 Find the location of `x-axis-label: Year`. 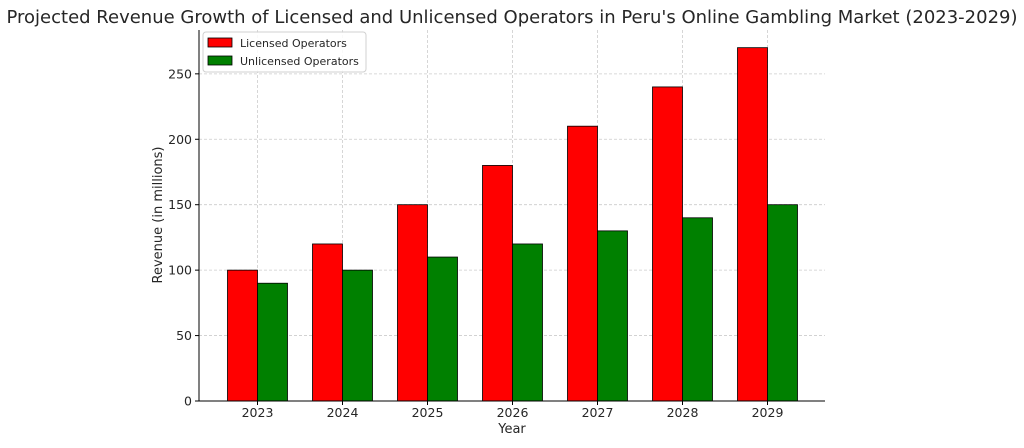

x-axis-label: Year is located at coordinates (511, 429).